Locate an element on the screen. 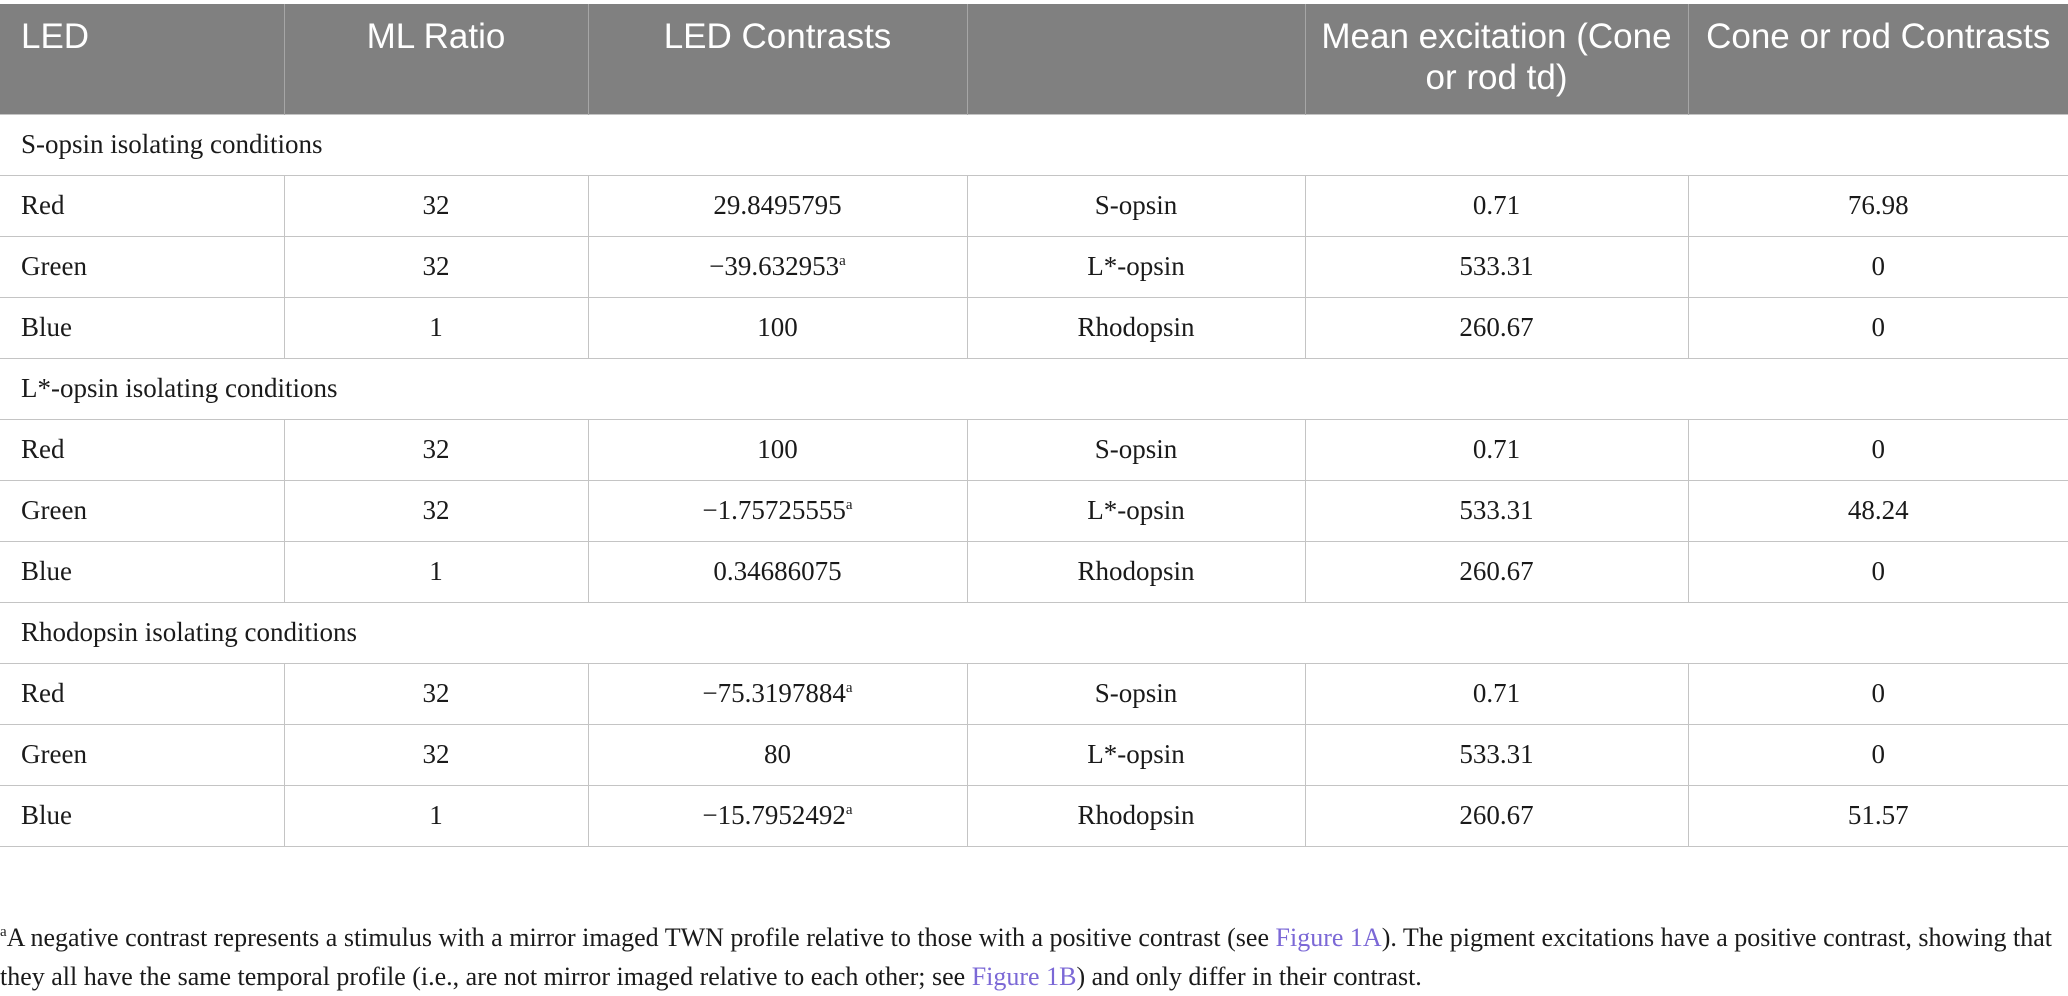 The width and height of the screenshot is (2068, 996). table-row: Blue 1 −15.7952492a Rhodopsin 260.67 51.57 is located at coordinates (1034, 815).